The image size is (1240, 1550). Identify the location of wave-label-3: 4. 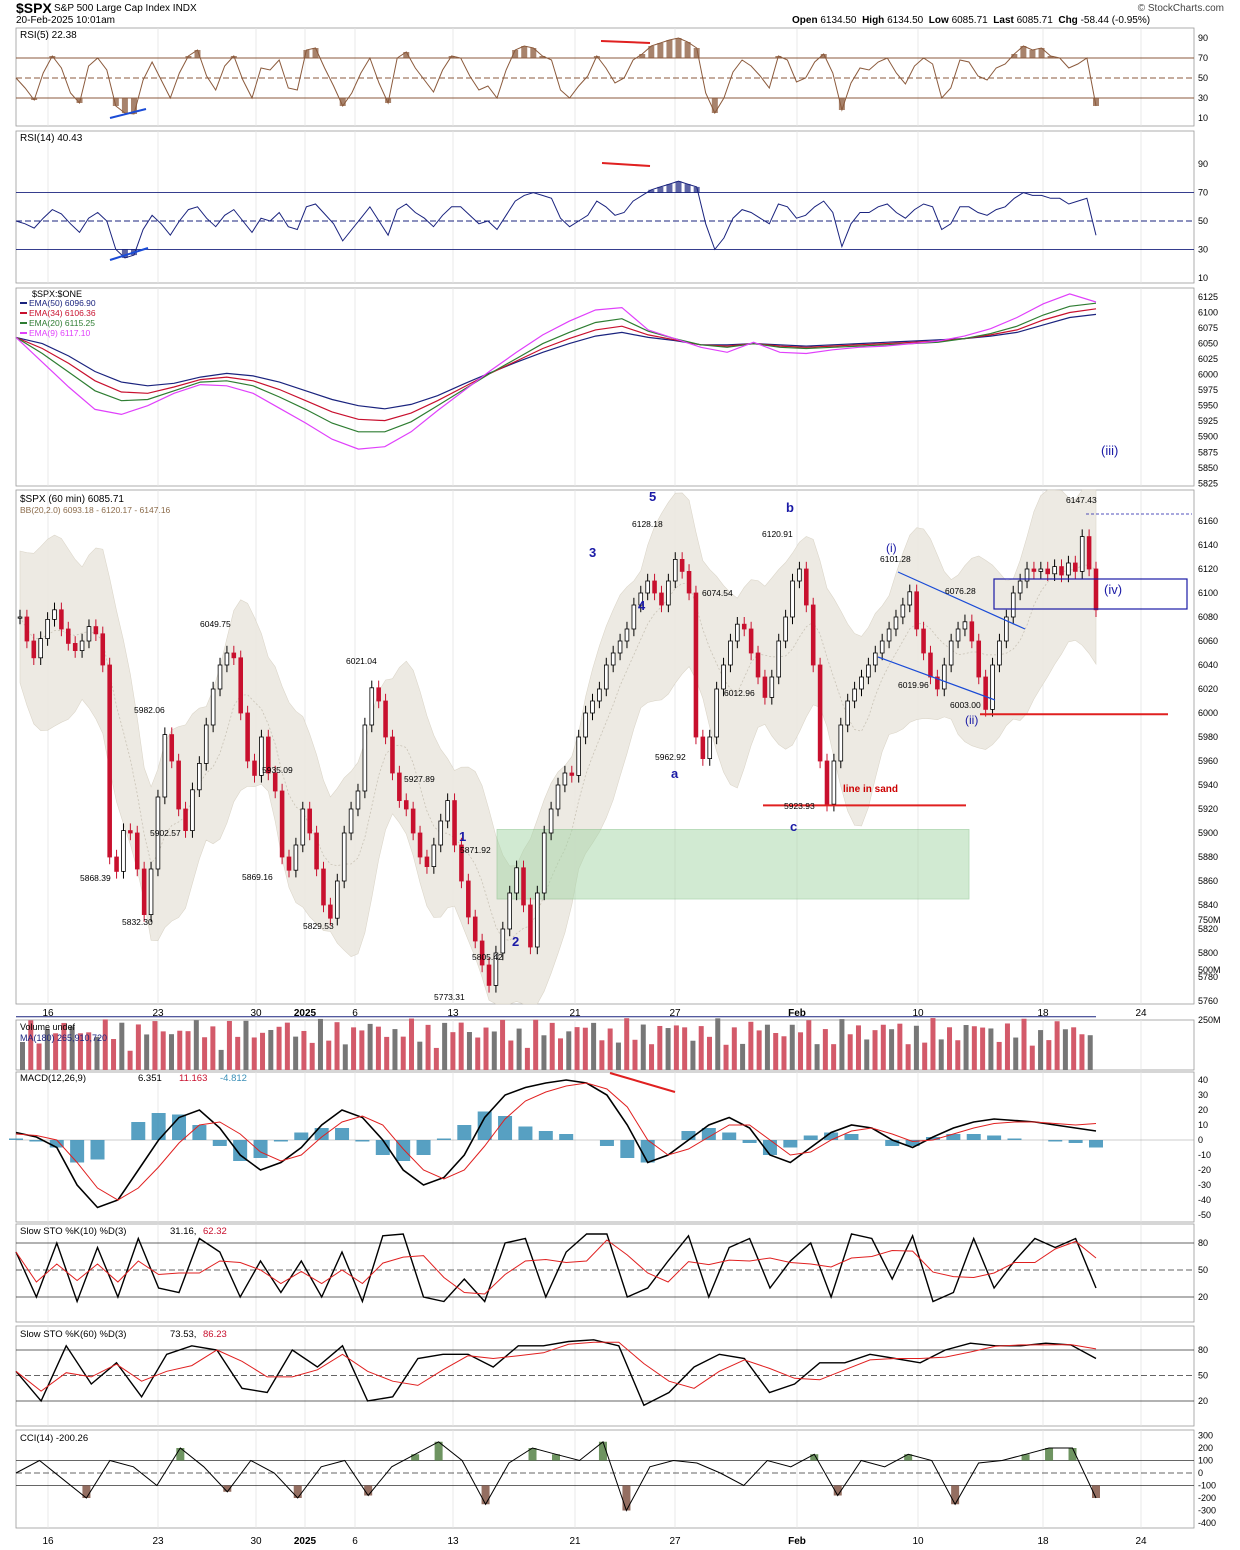
(642, 605).